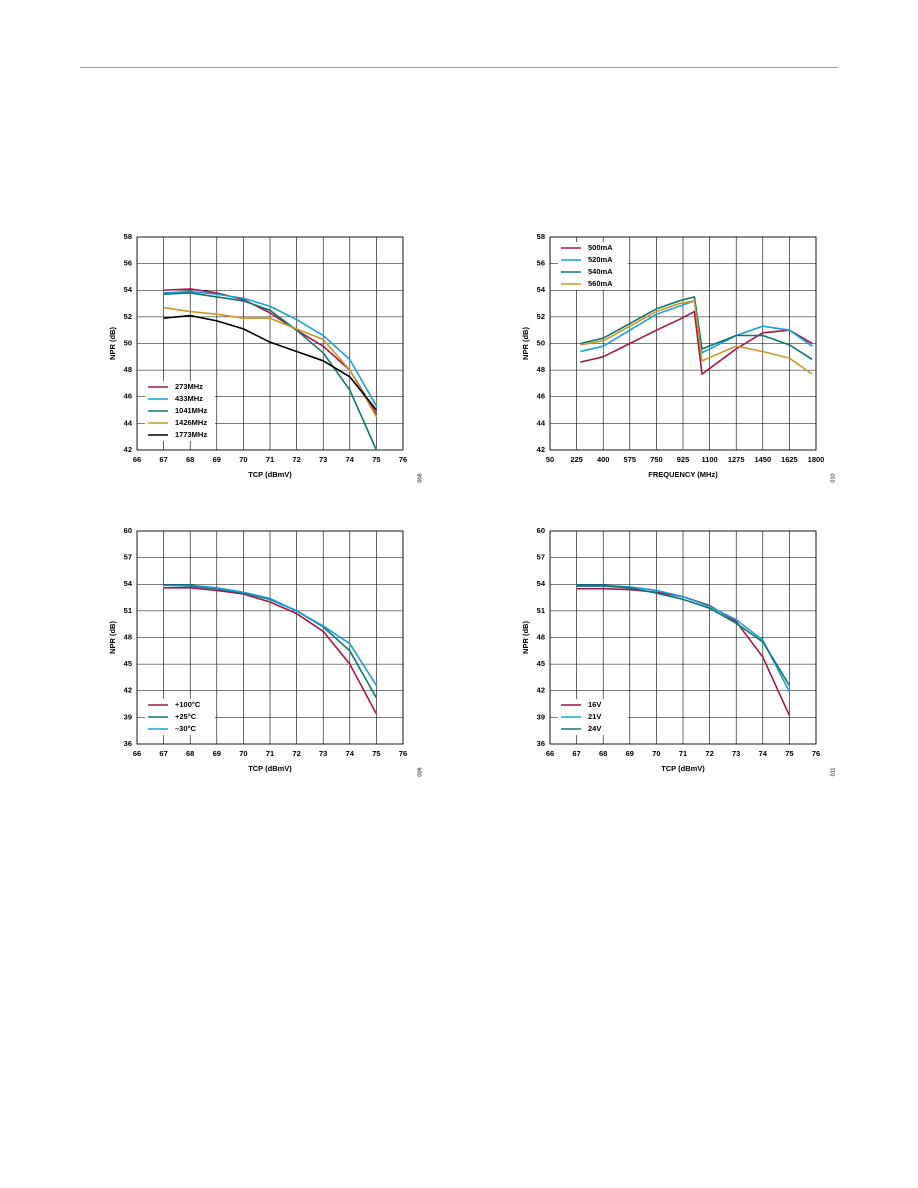  I want to click on y-tick-label: 60, so click(541, 530).